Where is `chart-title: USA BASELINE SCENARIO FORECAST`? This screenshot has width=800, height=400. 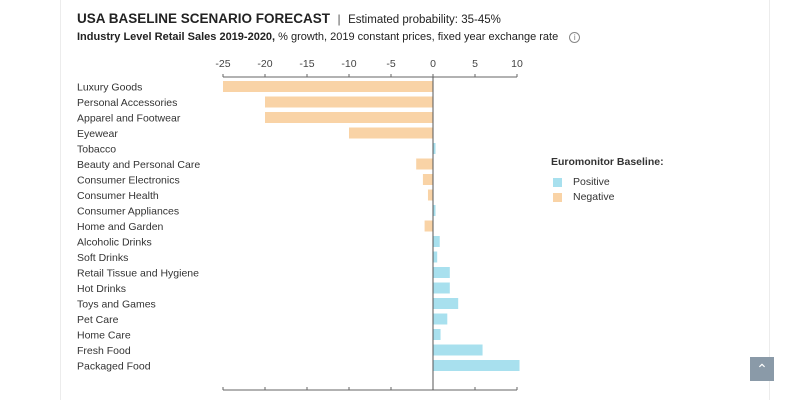
chart-title: USA BASELINE SCENARIO FORECAST is located at coordinates (204, 18).